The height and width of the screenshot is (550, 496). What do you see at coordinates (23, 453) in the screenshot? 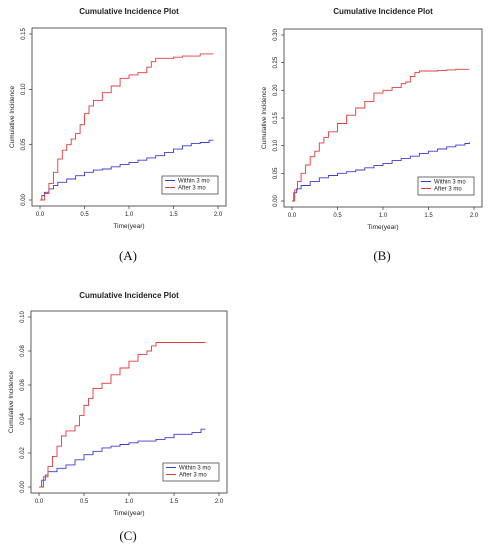
I see `y-tick-label: 0.02` at bounding box center [23, 453].